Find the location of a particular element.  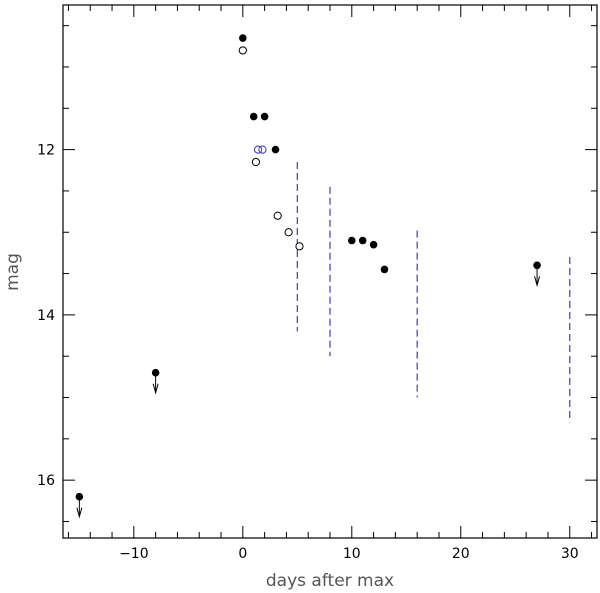

x-tick-label: 20 is located at coordinates (461, 554).